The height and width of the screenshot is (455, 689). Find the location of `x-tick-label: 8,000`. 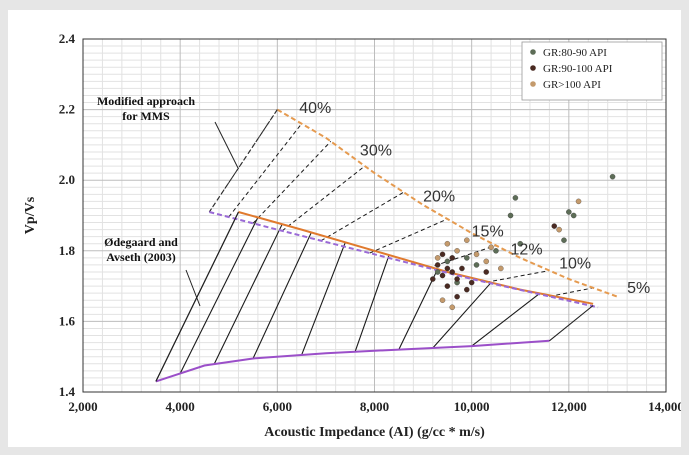

x-tick-label: 8,000 is located at coordinates (374, 406).